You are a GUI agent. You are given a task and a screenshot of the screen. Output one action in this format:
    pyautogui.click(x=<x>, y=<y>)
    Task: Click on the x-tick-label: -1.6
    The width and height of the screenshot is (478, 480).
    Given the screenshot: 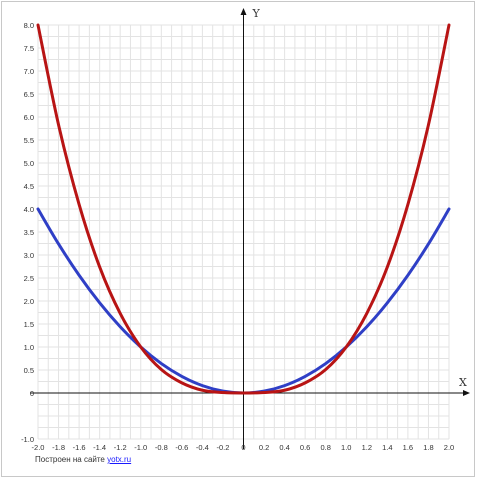 What is the action you would take?
    pyautogui.click(x=79, y=447)
    